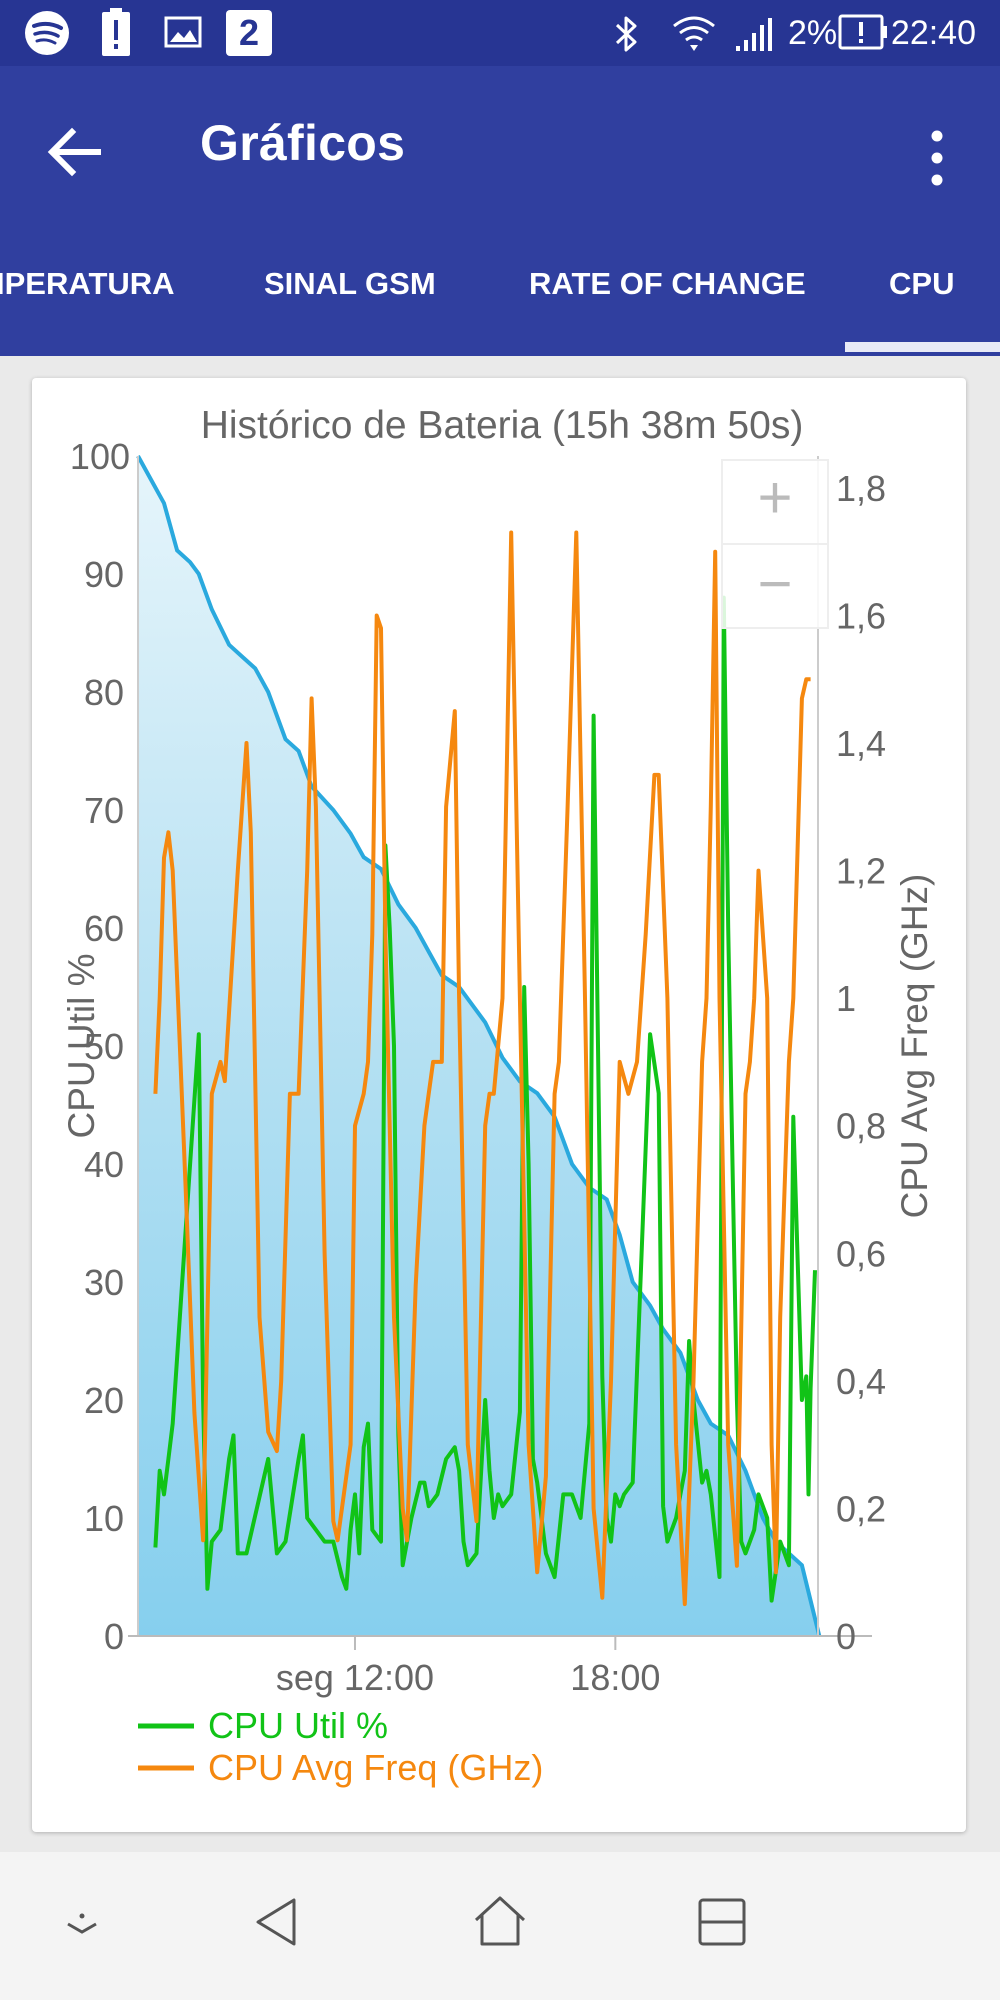 Image resolution: width=1000 pixels, height=2000 pixels. What do you see at coordinates (276, 1922) in the screenshot?
I see `back-nav-icon` at bounding box center [276, 1922].